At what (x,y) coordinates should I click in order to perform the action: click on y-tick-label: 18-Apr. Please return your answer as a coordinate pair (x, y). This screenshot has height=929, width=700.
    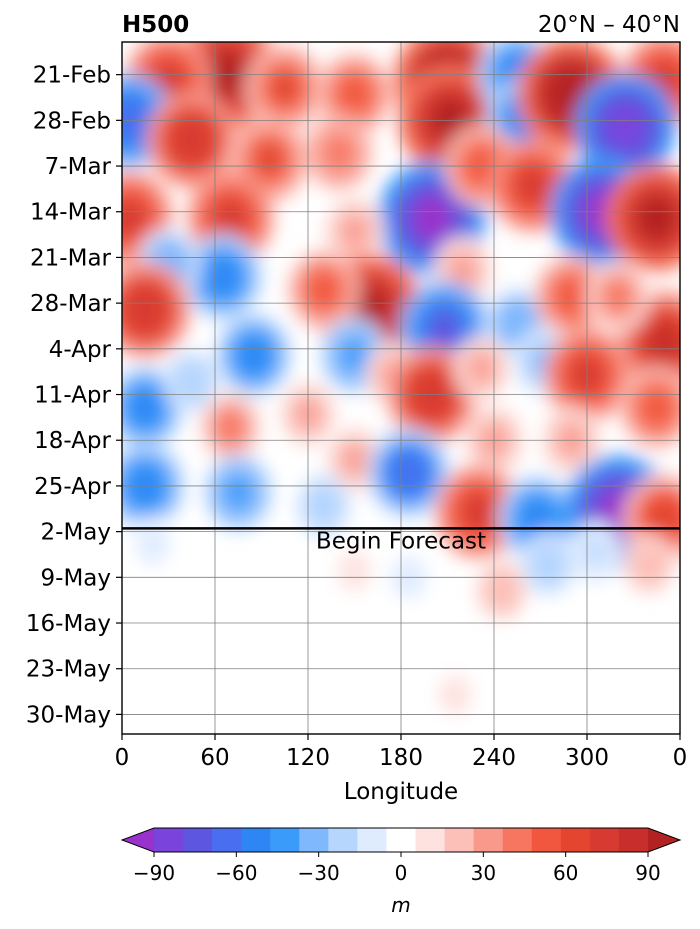
    Looking at the image, I should click on (72, 441).